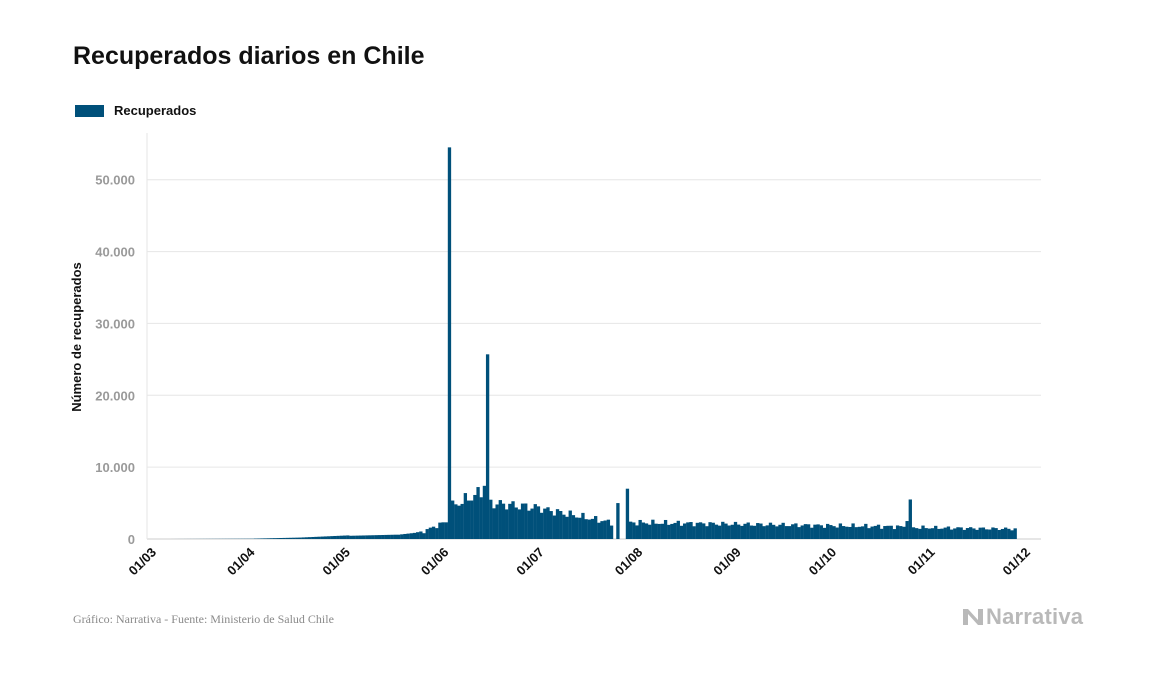 Image resolution: width=1157 pixels, height=674 pixels. What do you see at coordinates (435, 562) in the screenshot?
I see `x-tick-label: 01/06` at bounding box center [435, 562].